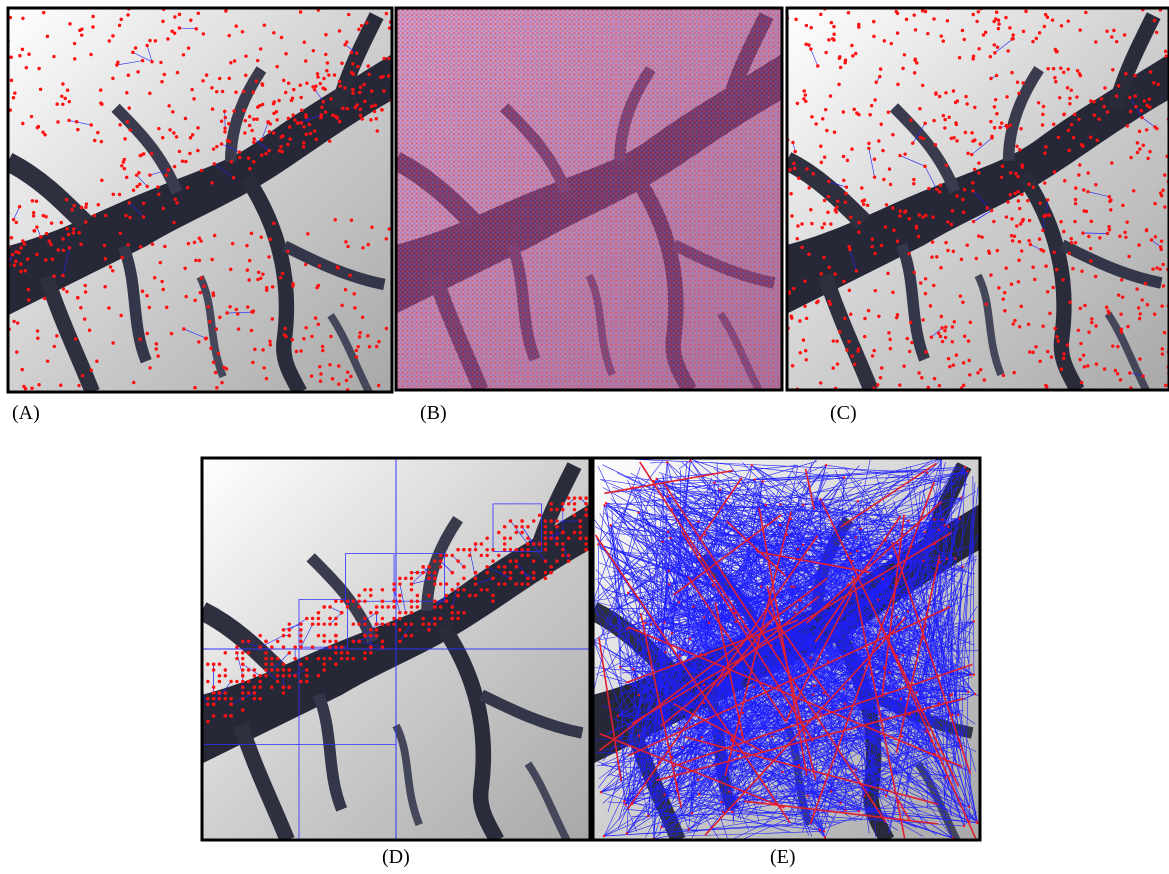  What do you see at coordinates (433, 413) in the screenshot?
I see `panel-label: (B)` at bounding box center [433, 413].